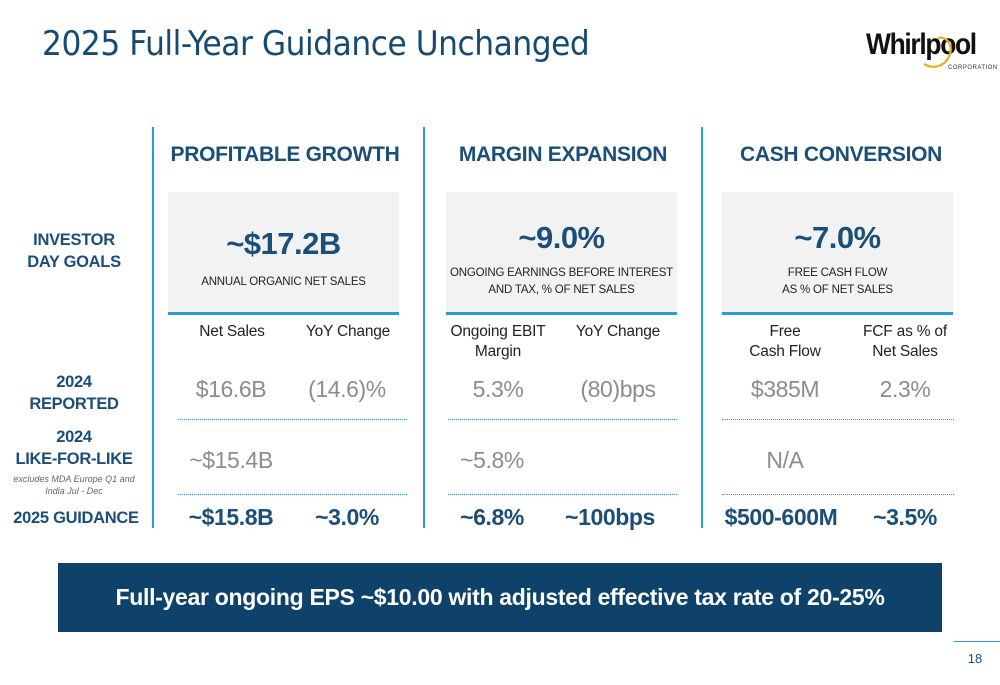 The height and width of the screenshot is (685, 1000). I want to click on note-line: India Jul - Dec, so click(74, 491).